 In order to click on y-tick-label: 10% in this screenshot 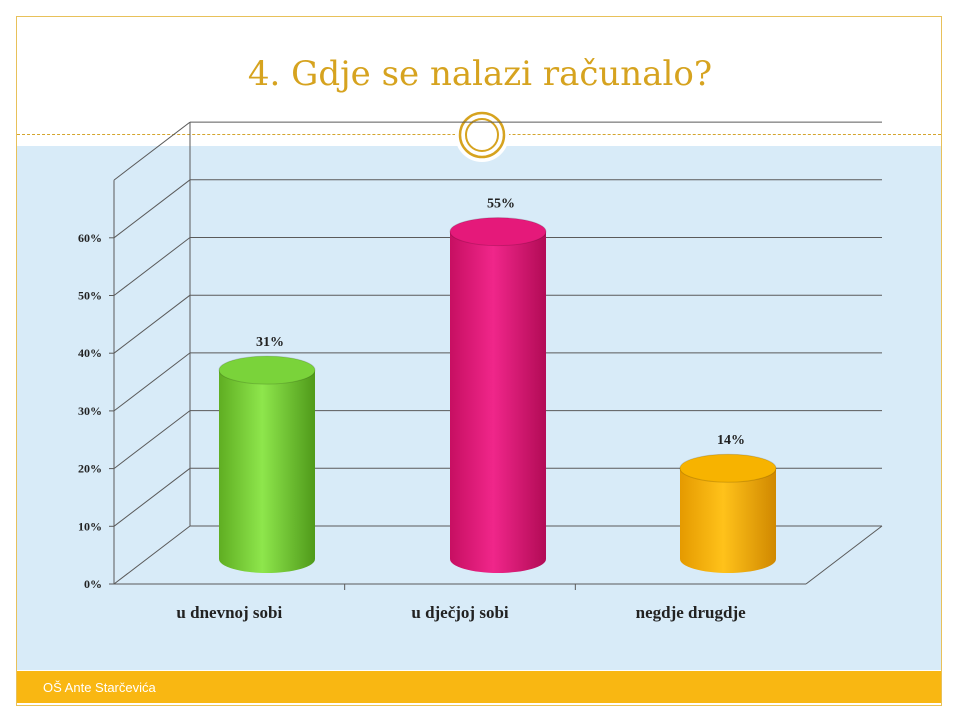, I will do `click(90, 526)`.